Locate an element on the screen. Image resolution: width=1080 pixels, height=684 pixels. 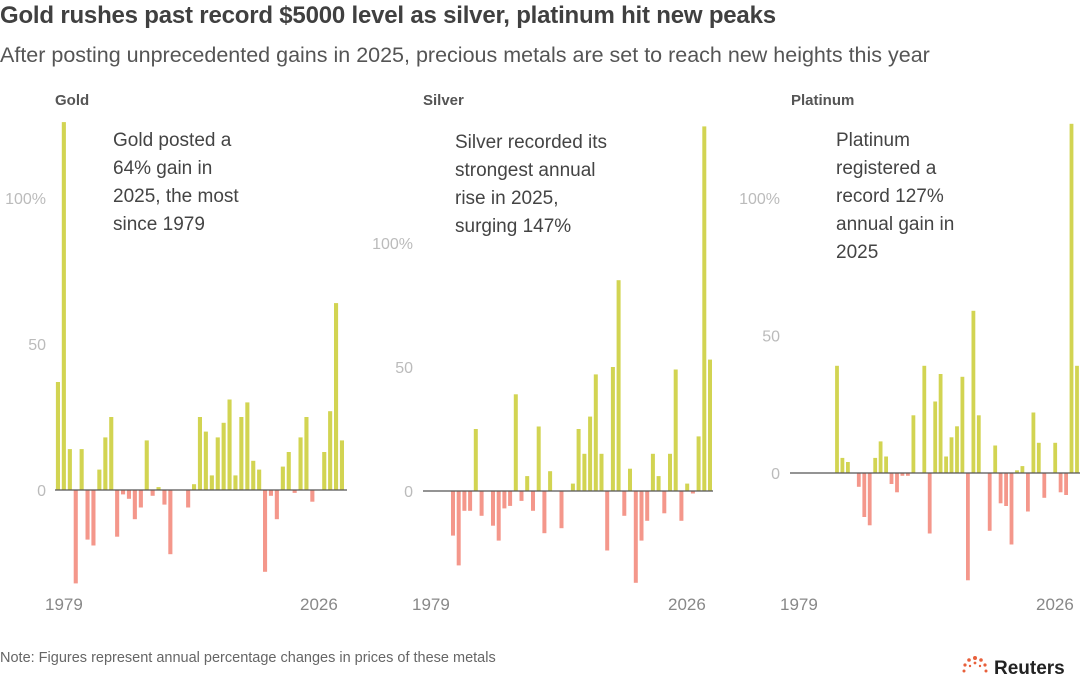
reuters-logo-text: Reuters is located at coordinates (1029, 668).